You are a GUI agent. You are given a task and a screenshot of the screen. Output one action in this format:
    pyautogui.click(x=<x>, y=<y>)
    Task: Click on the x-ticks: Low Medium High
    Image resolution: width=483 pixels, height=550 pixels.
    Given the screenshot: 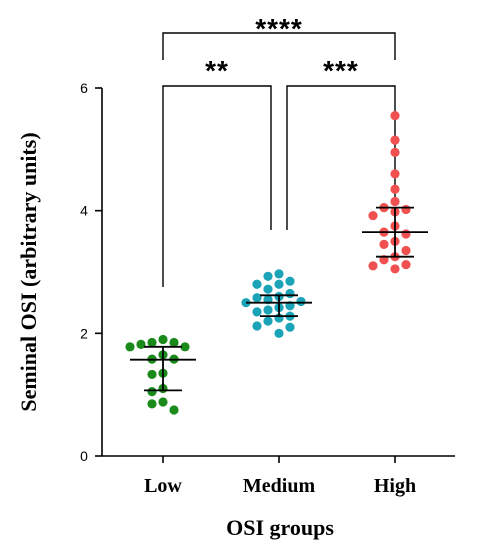 What is the action you would take?
    pyautogui.click(x=280, y=476)
    